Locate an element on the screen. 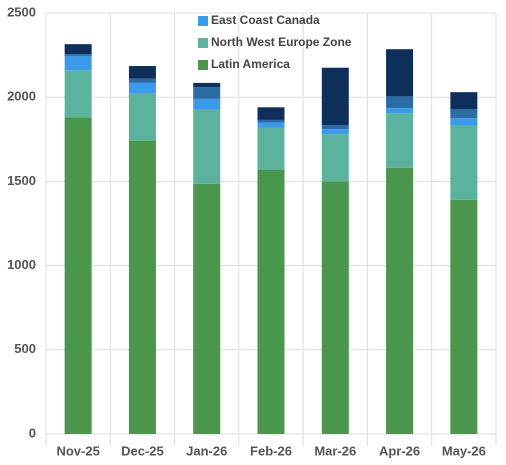 Image resolution: width=506 pixels, height=465 pixels. y-tick-label: 2500 is located at coordinates (21, 11).